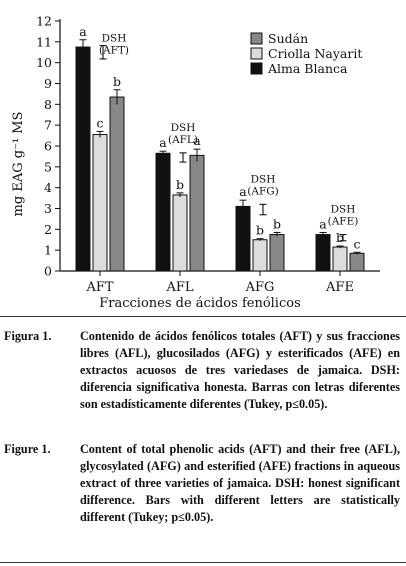  What do you see at coordinates (48, 166) in the screenshot?
I see `y-tick-label: 5` at bounding box center [48, 166].